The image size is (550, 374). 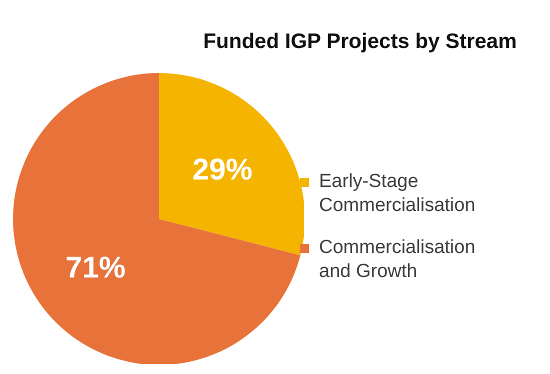 I want to click on data-label: 71%, so click(x=96, y=268).